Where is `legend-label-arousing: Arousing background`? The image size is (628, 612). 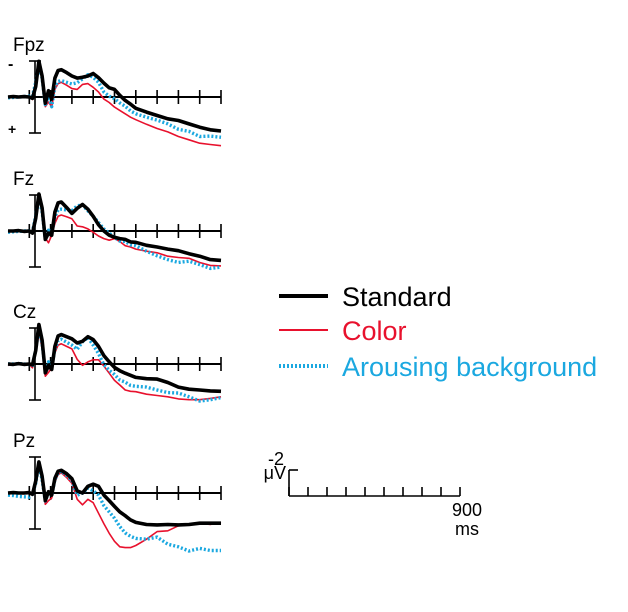
legend-label-arousing: Arousing background is located at coordinates (469, 367).